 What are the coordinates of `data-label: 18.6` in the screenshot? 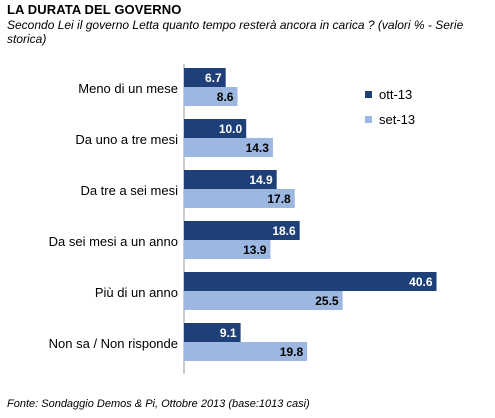 It's located at (284, 231).